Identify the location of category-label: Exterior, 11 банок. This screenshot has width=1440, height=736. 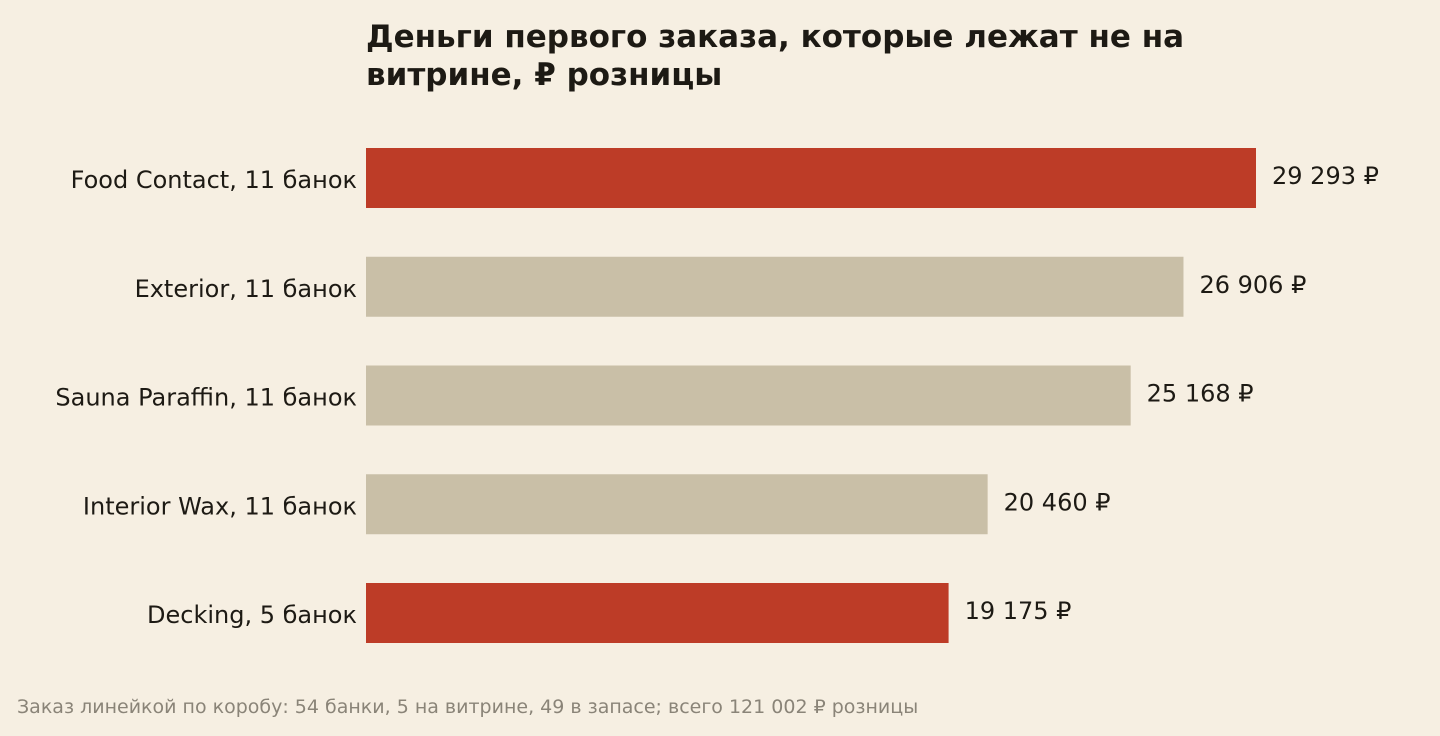
(246, 289).